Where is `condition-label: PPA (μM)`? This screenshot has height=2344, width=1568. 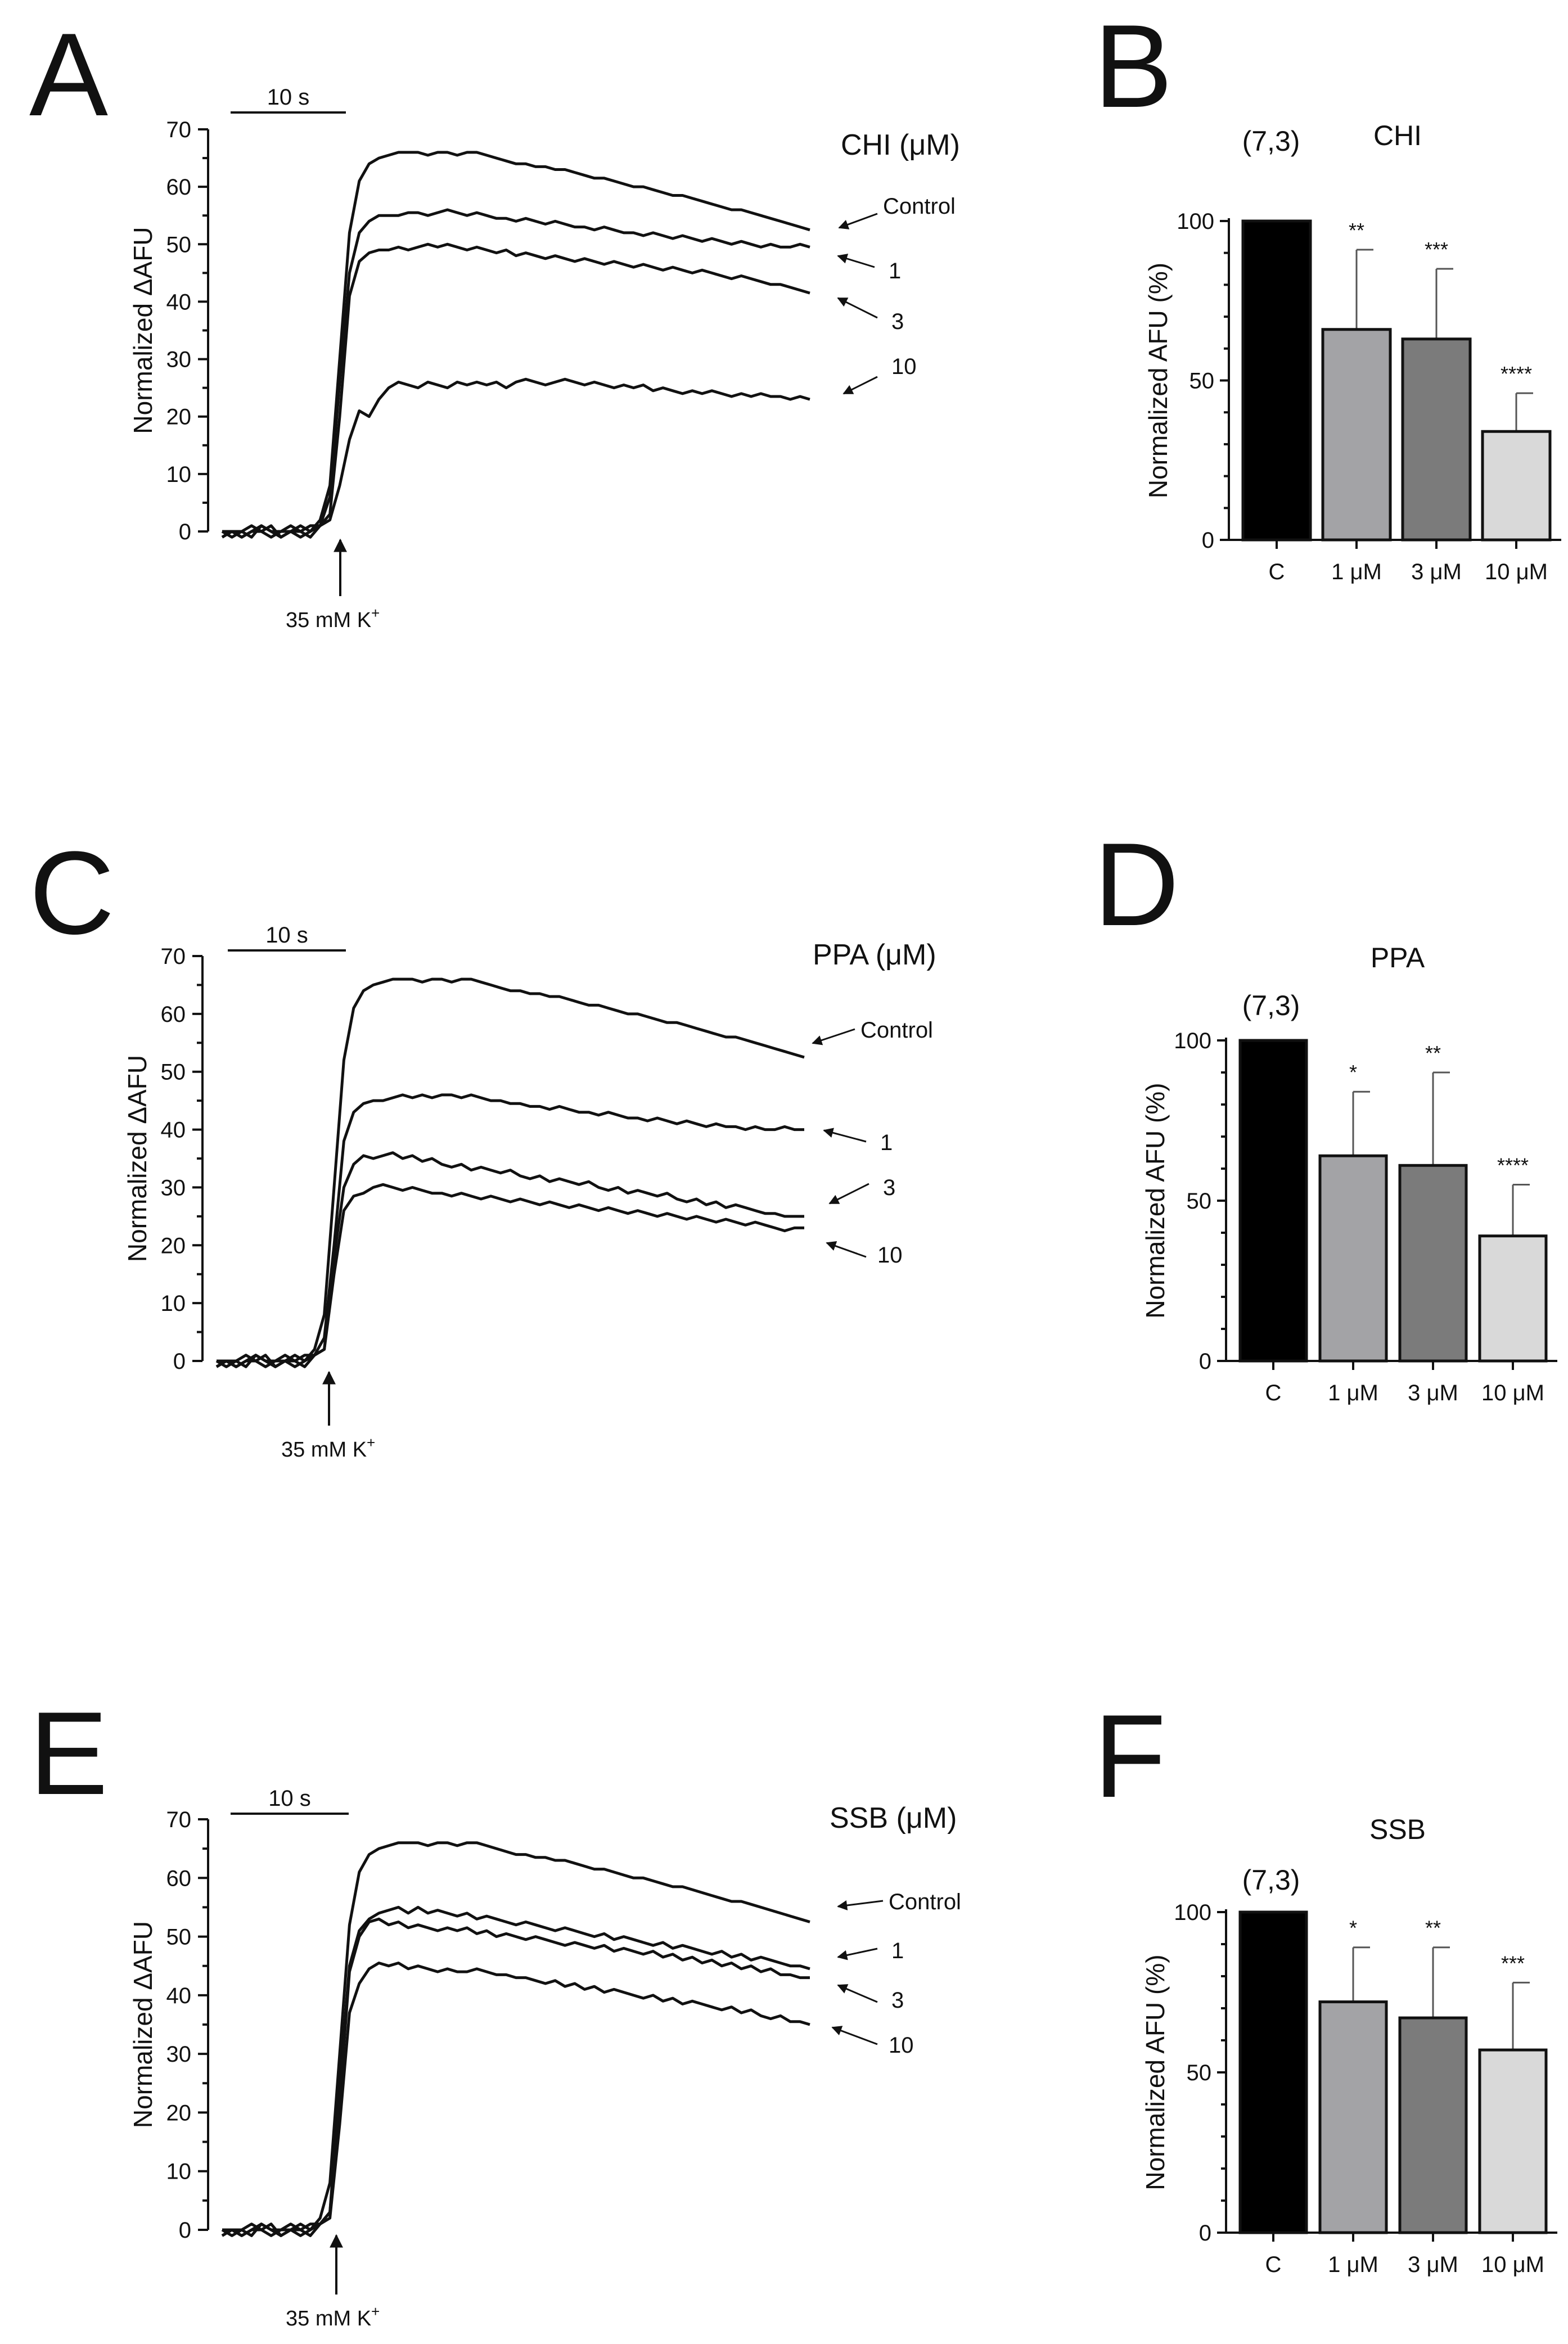
condition-label: PPA (μM) is located at coordinates (874, 955).